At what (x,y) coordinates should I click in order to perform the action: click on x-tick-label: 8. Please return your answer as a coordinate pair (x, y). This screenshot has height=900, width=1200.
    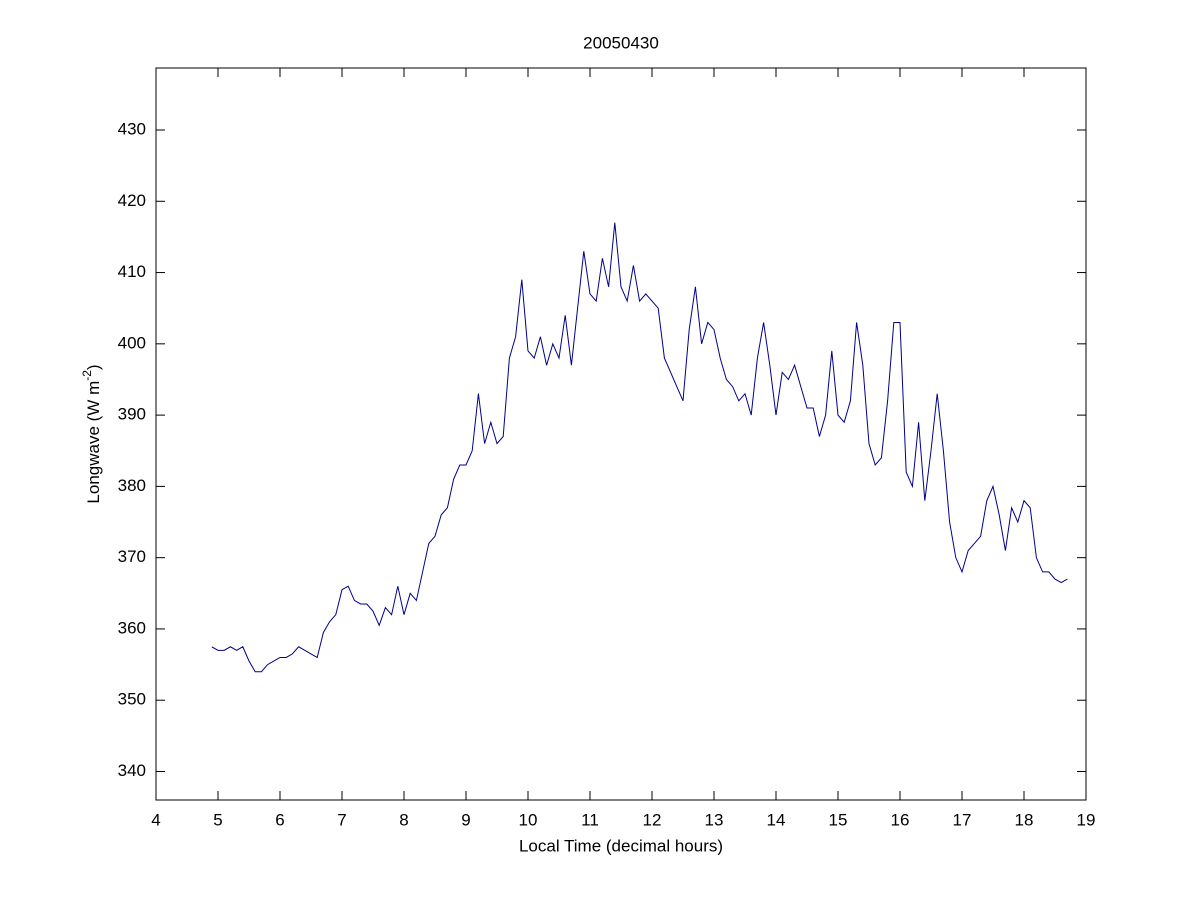
    Looking at the image, I should click on (403, 819).